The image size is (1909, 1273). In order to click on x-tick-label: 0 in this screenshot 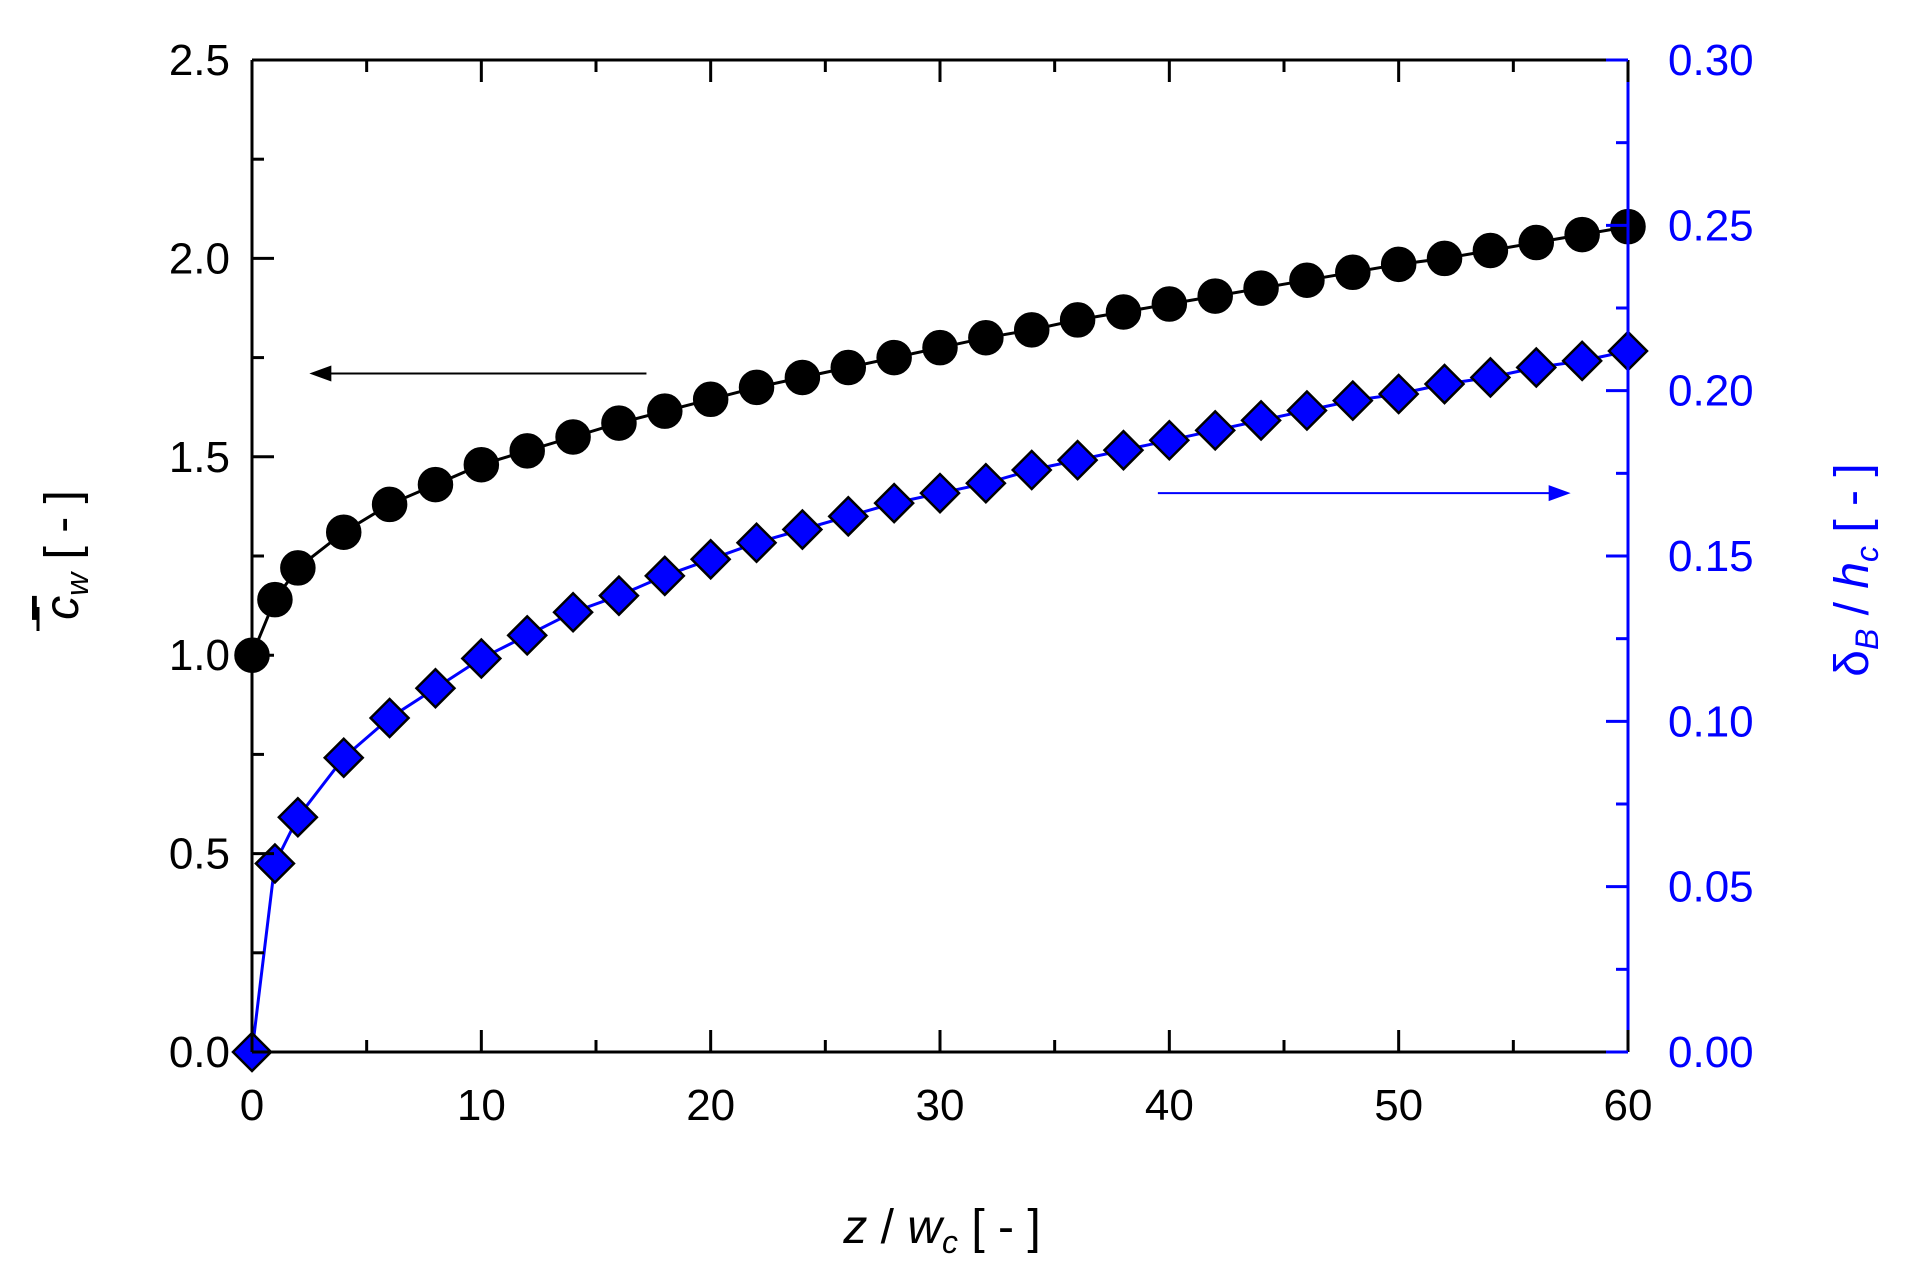, I will do `click(252, 1105)`.